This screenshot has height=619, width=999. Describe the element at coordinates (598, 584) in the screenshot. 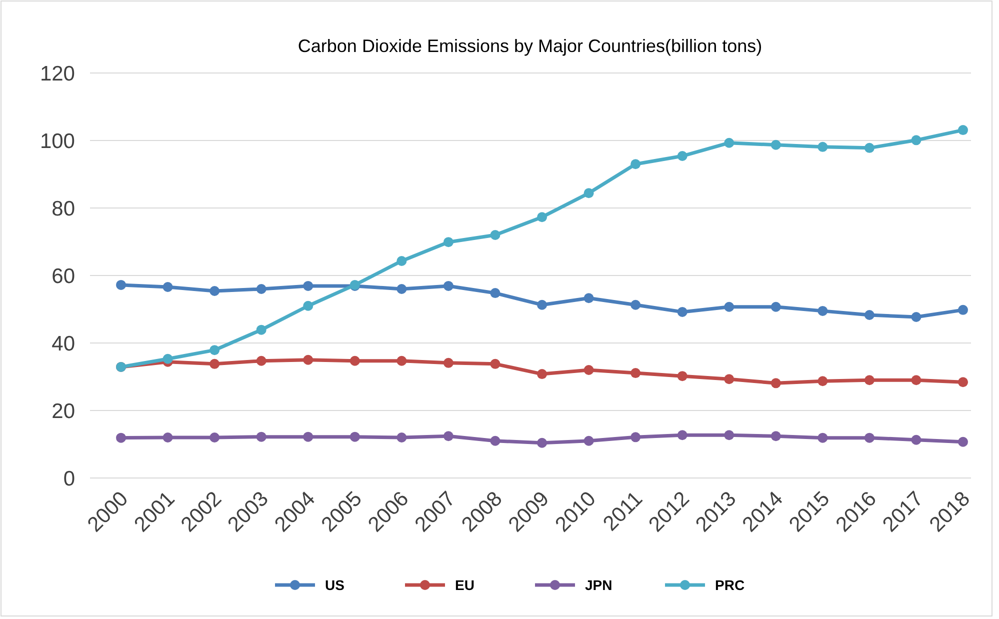

I see `legend-label: JPN` at that location.